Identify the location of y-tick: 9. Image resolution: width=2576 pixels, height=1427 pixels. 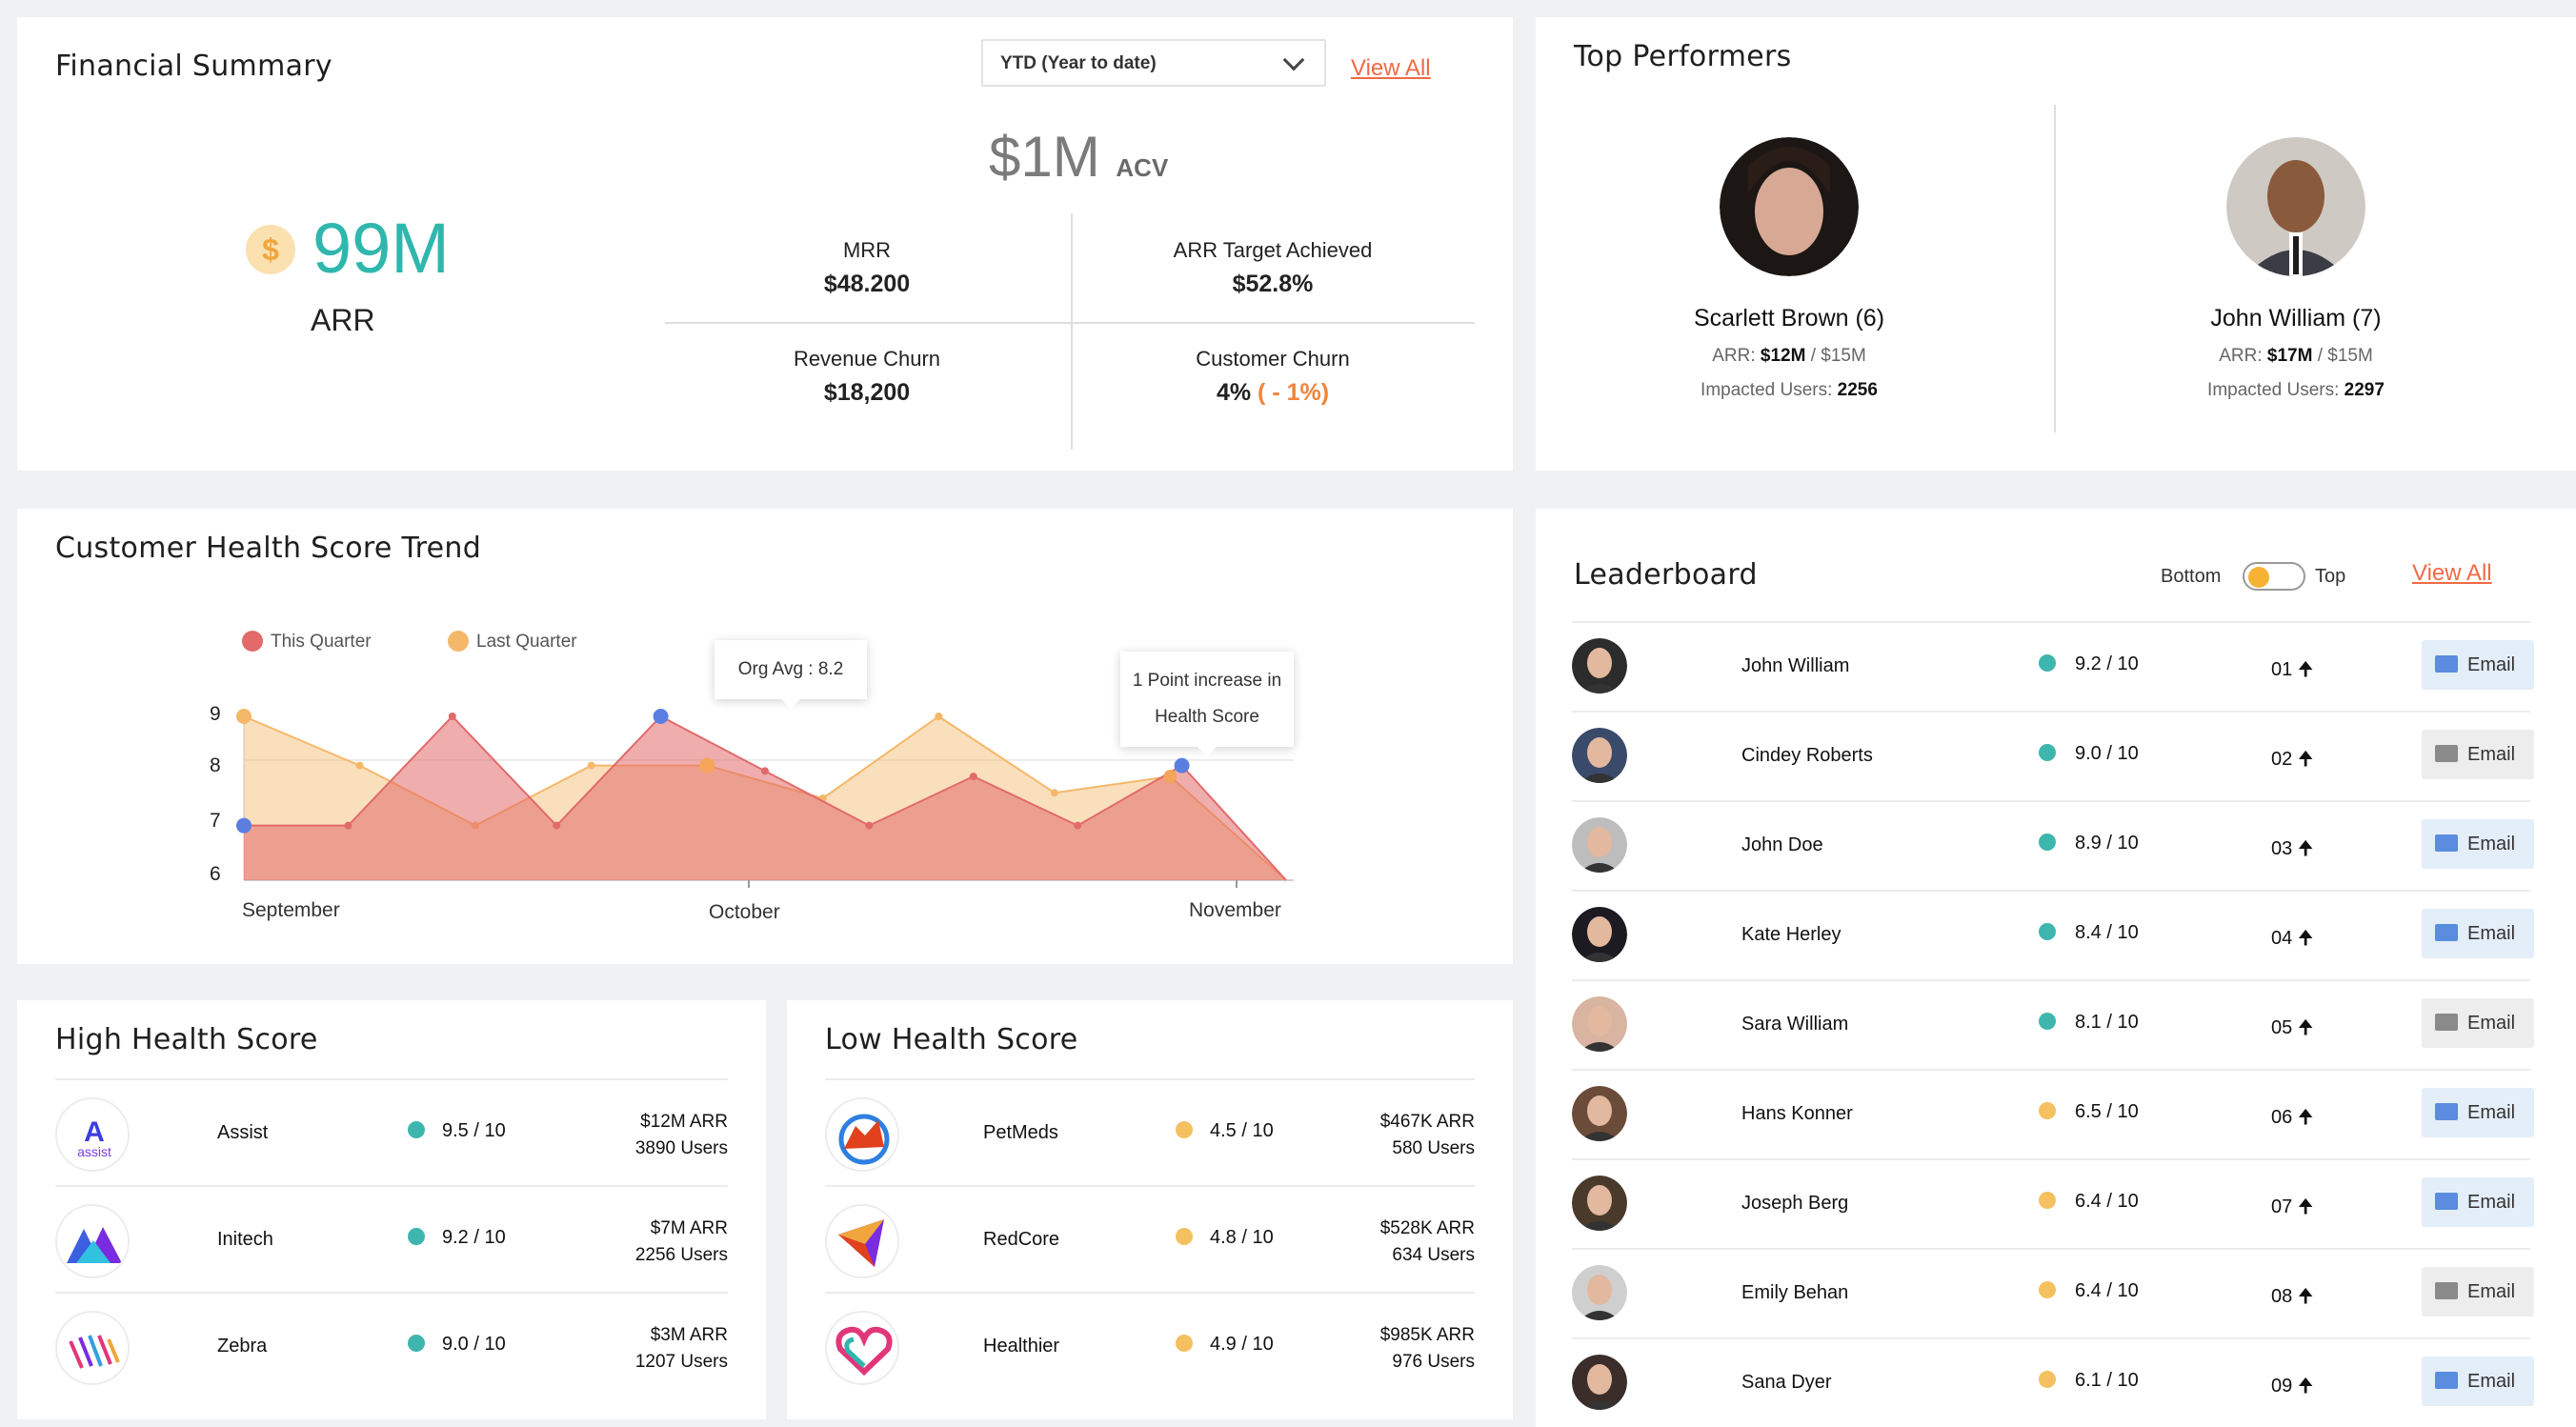
(216, 714).